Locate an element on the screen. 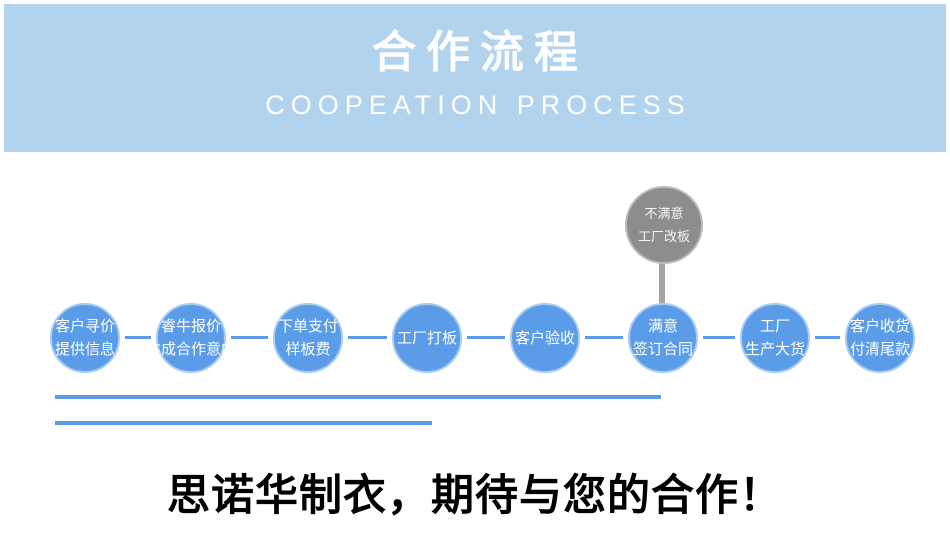  step-label-line: 提供信息 is located at coordinates (84, 349).